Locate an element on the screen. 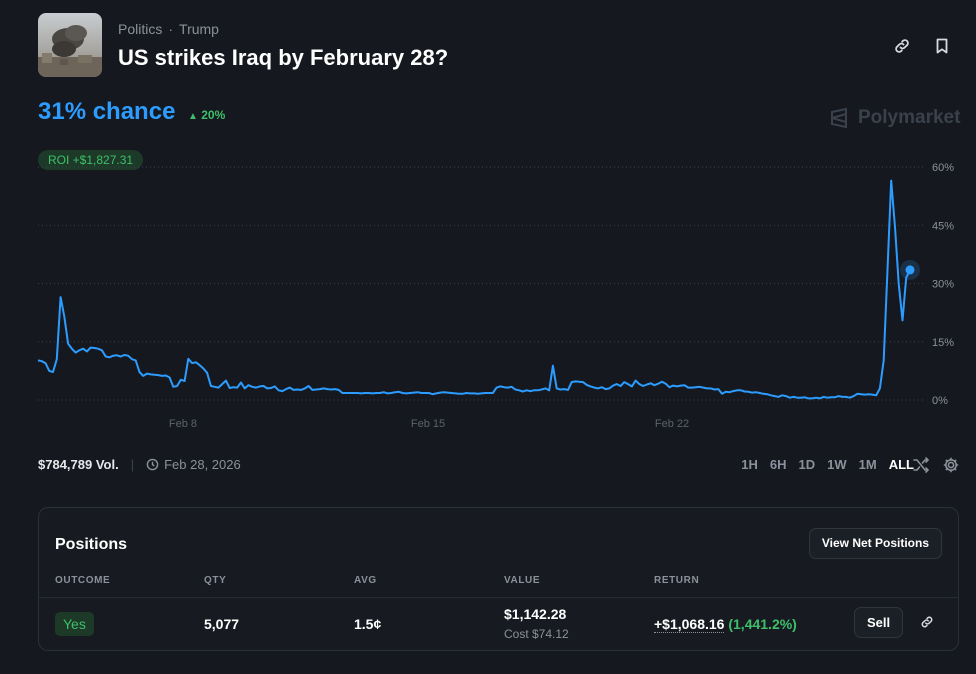 This screenshot has height=674, width=976. range-1d: 1D is located at coordinates (807, 464).